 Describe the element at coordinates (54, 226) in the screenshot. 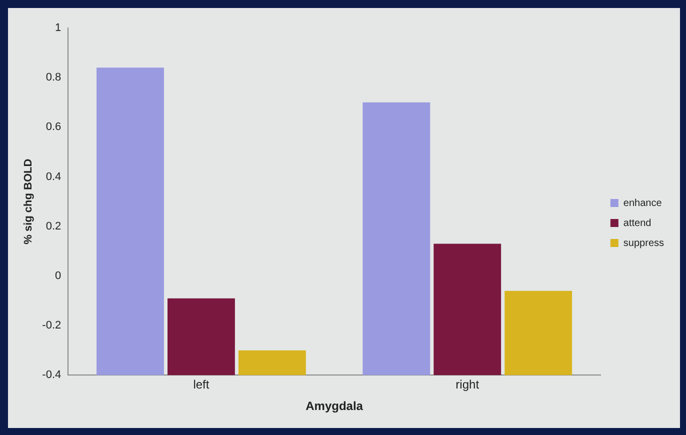

I see `y-tick-label: 0.2` at that location.